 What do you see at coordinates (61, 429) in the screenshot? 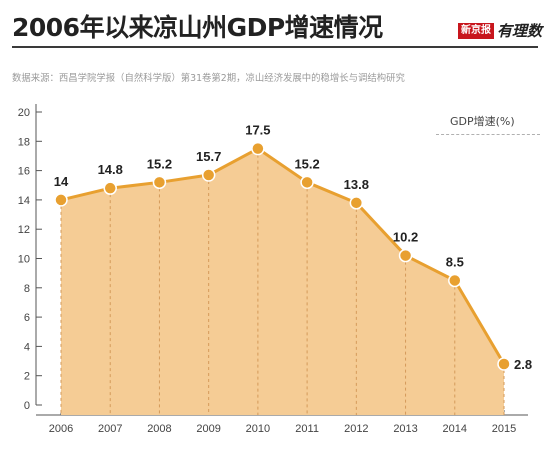
I see `x-tick-label: 2006` at bounding box center [61, 429].